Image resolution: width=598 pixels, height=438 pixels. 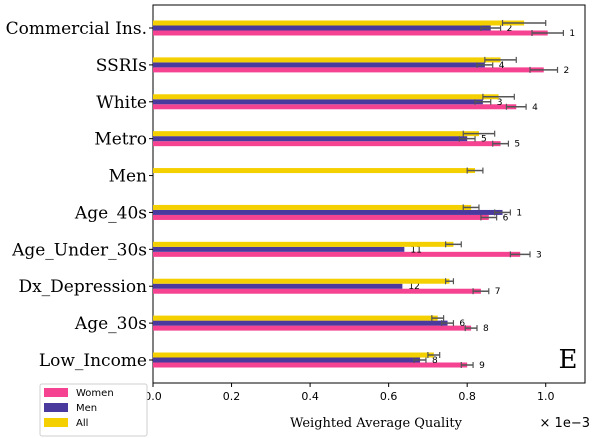 I want to click on bar-all-age-40s, so click(x=312, y=207).